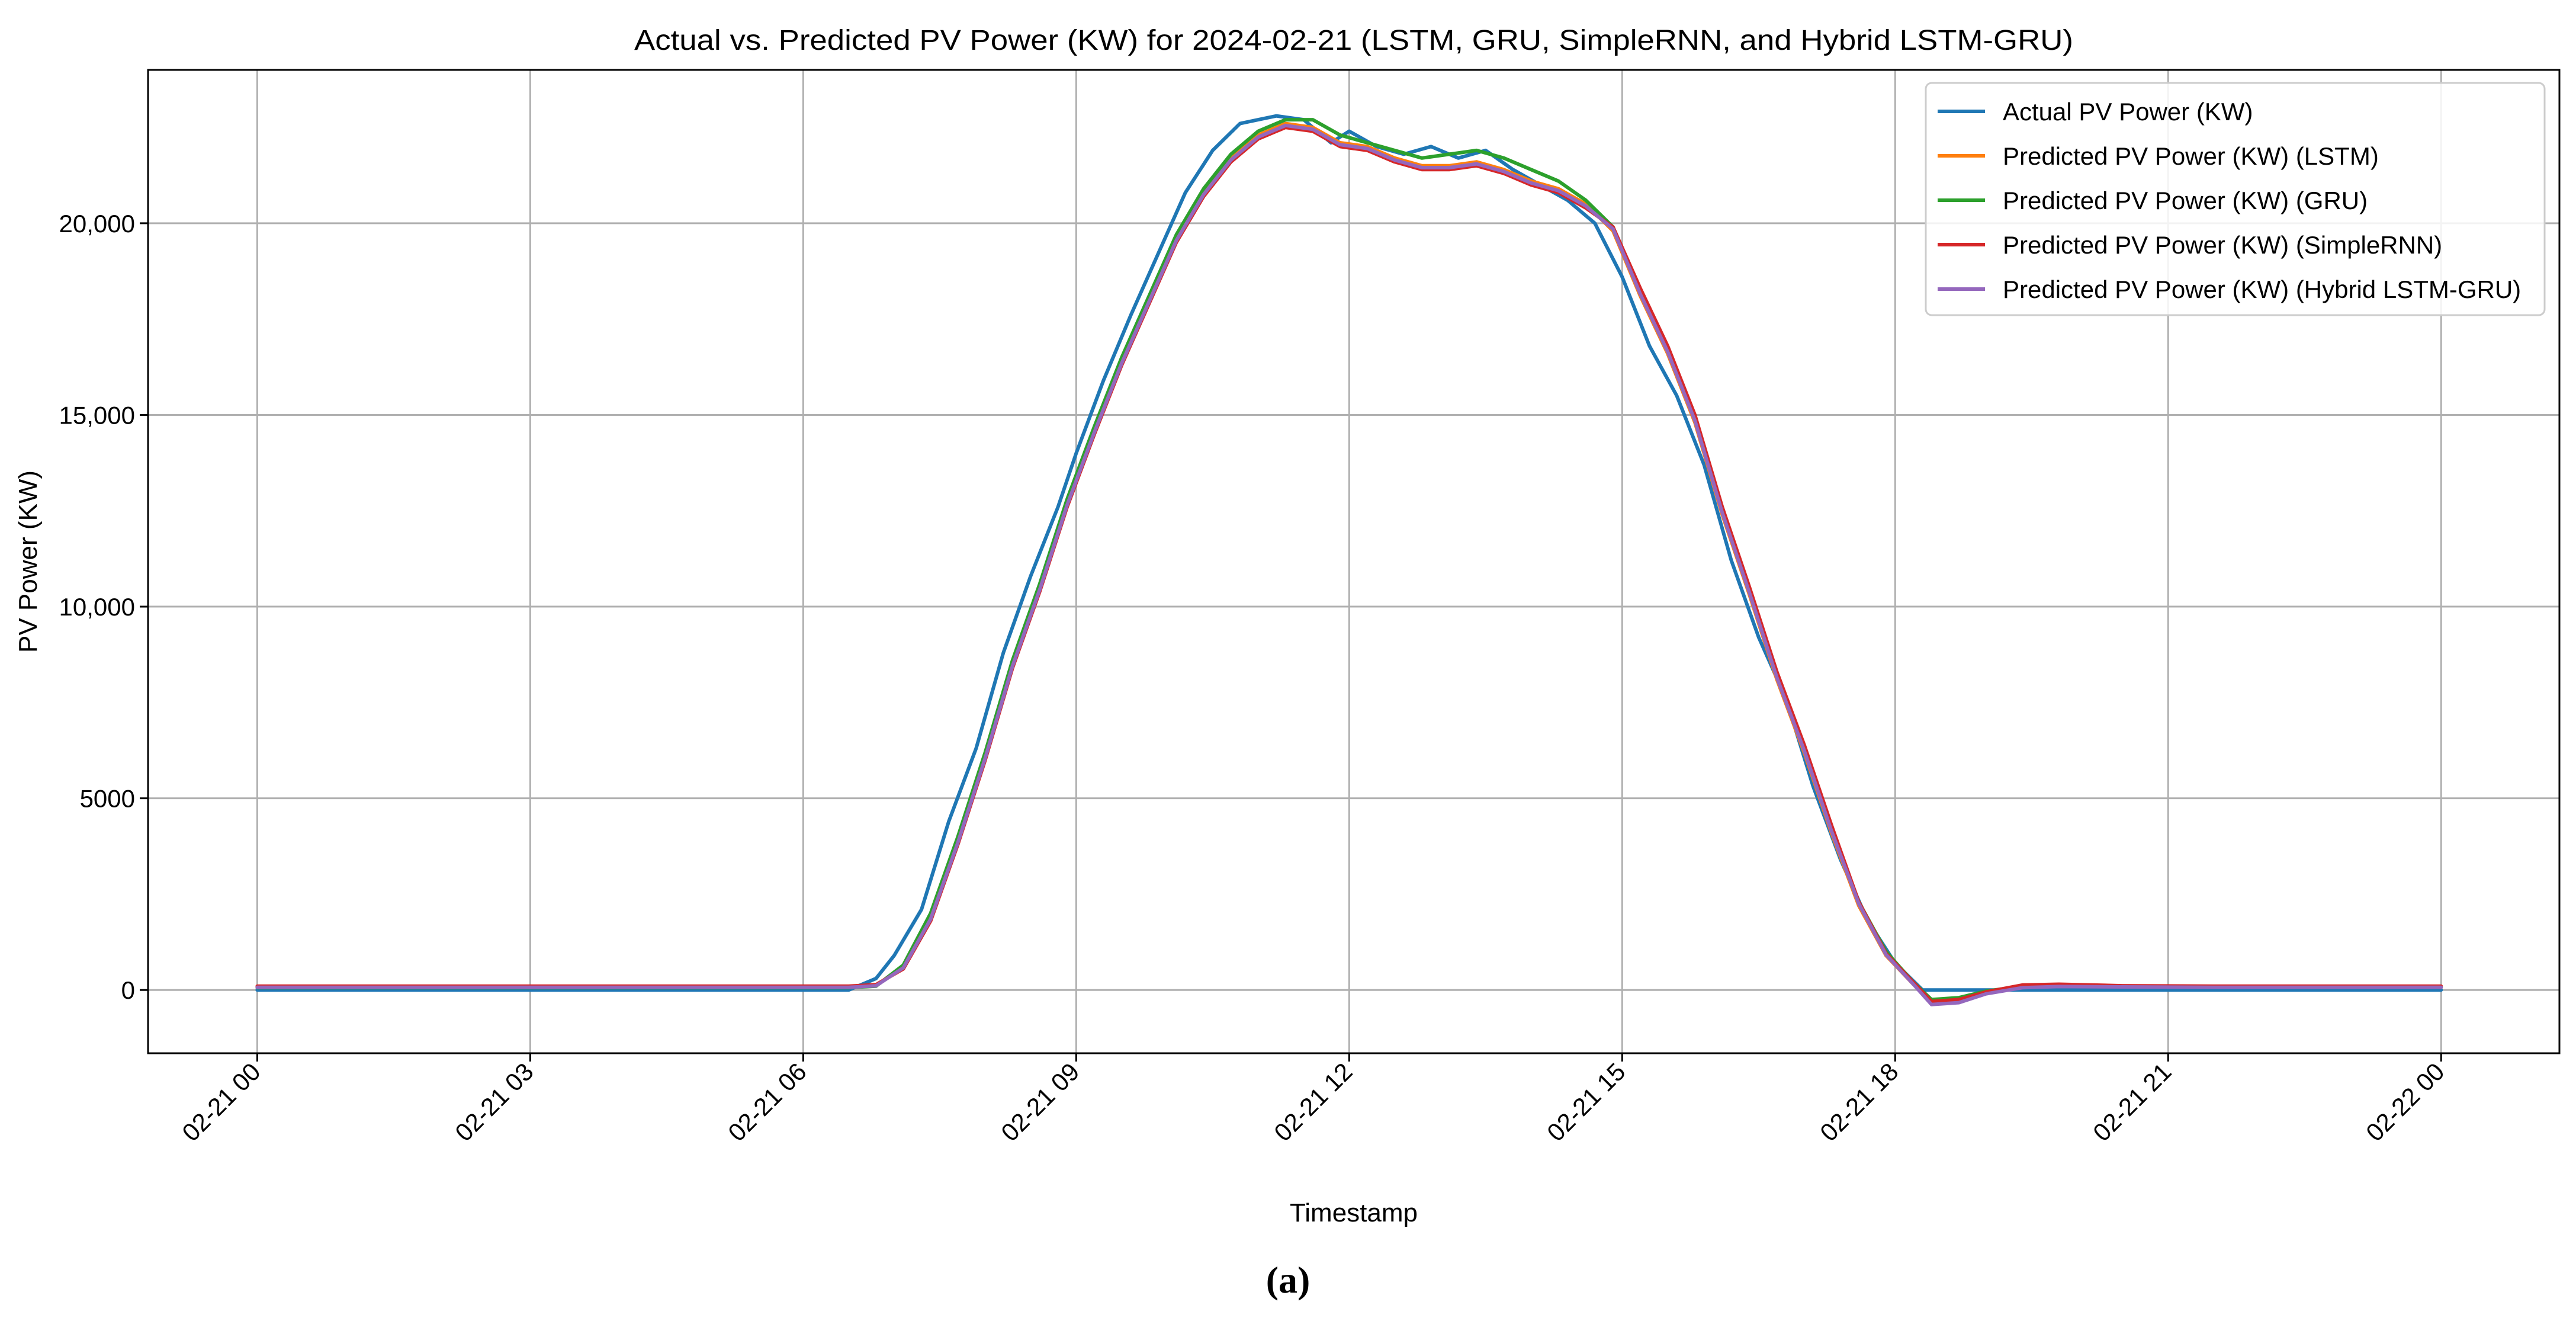 The height and width of the screenshot is (1321, 2576). I want to click on y-tick-label: 20,000, so click(97, 224).